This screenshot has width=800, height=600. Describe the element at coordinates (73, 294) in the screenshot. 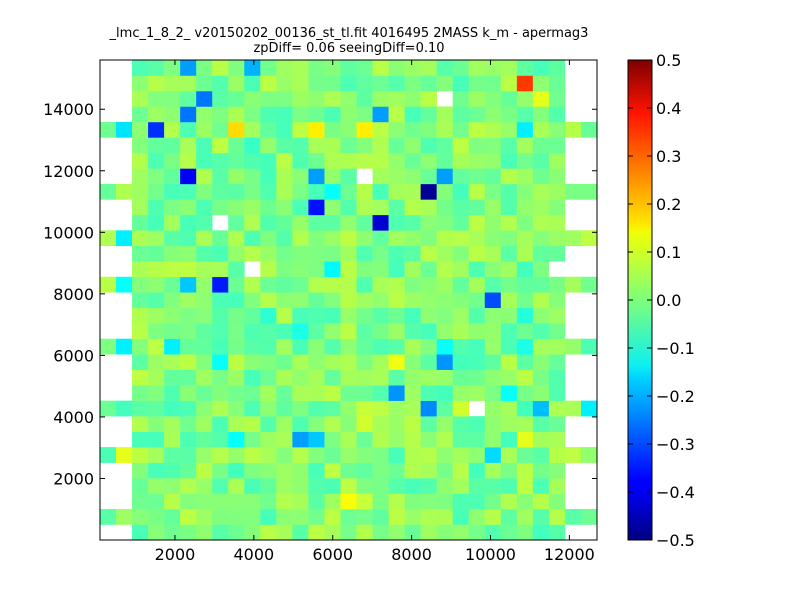

I see `y-tick-label: 8000` at that location.